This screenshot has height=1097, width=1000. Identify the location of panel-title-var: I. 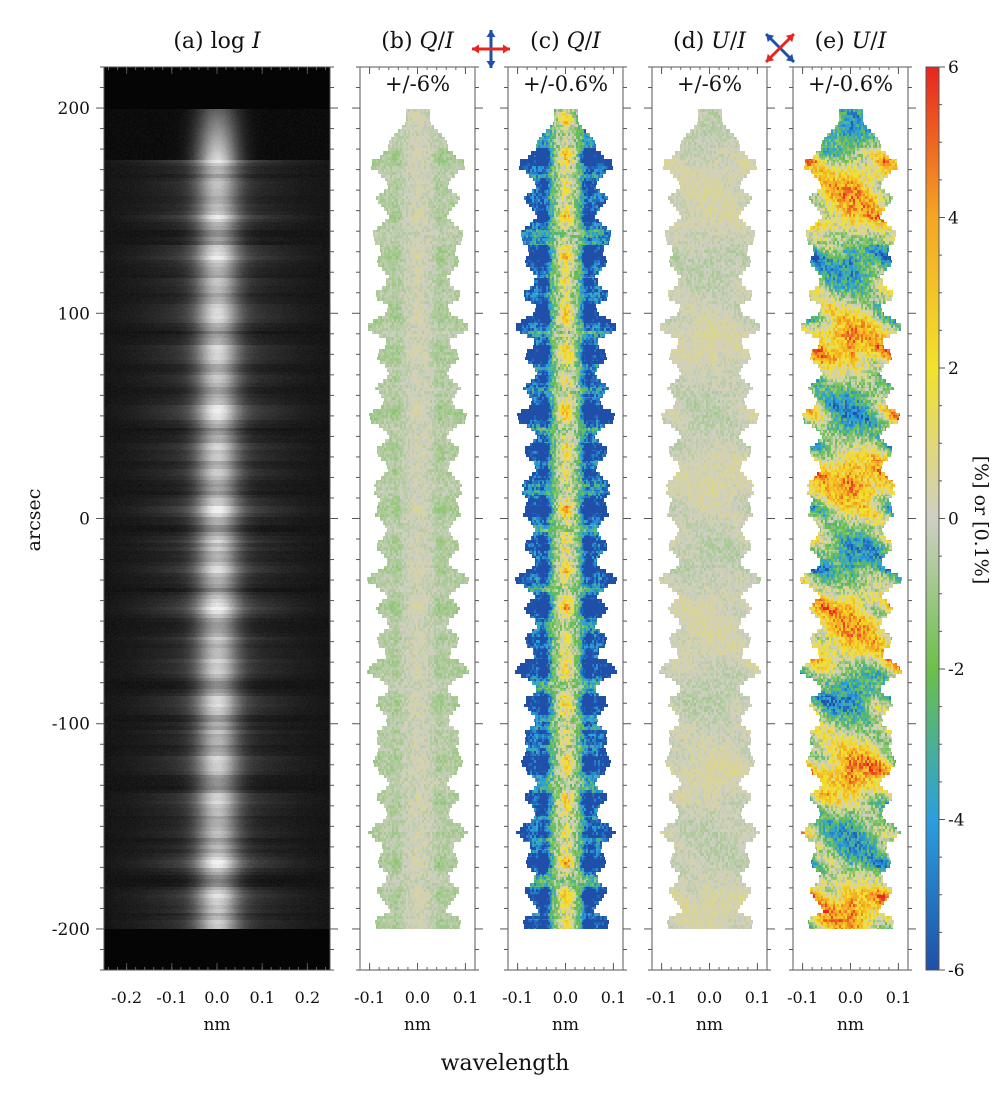
(256, 41).